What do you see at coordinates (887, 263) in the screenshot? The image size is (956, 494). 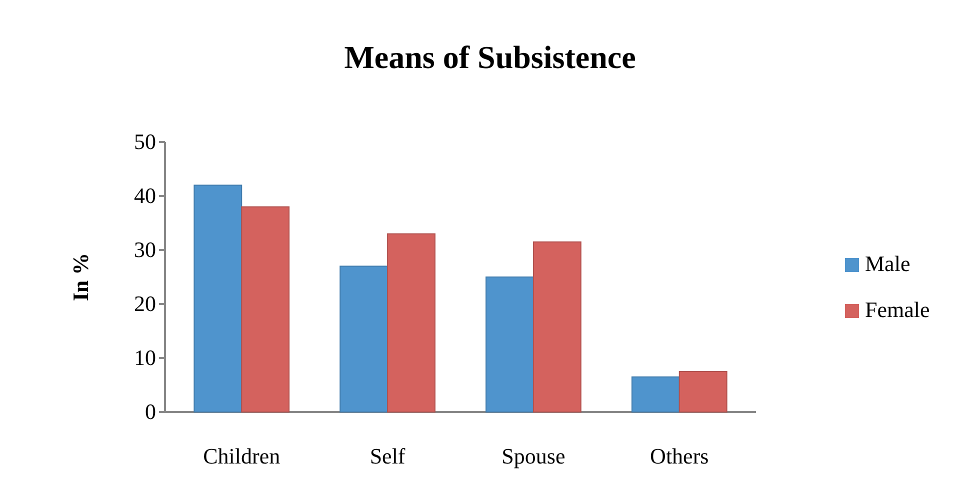 I see `legend-label: Male` at bounding box center [887, 263].